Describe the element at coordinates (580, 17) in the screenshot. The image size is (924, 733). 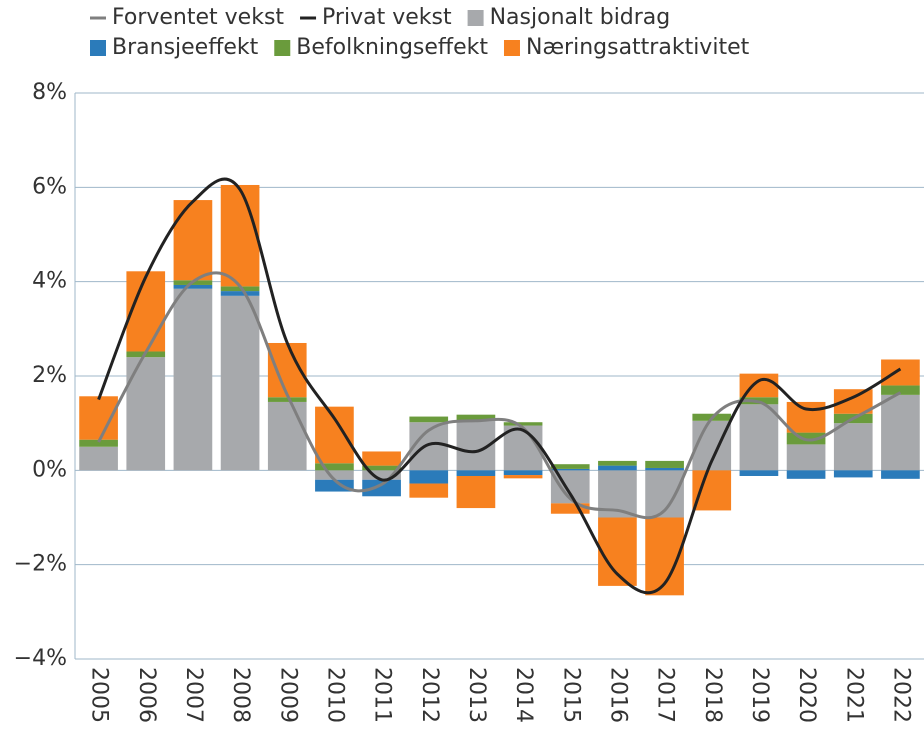
I see `legend-label: Nasjonalt bidrag` at that location.